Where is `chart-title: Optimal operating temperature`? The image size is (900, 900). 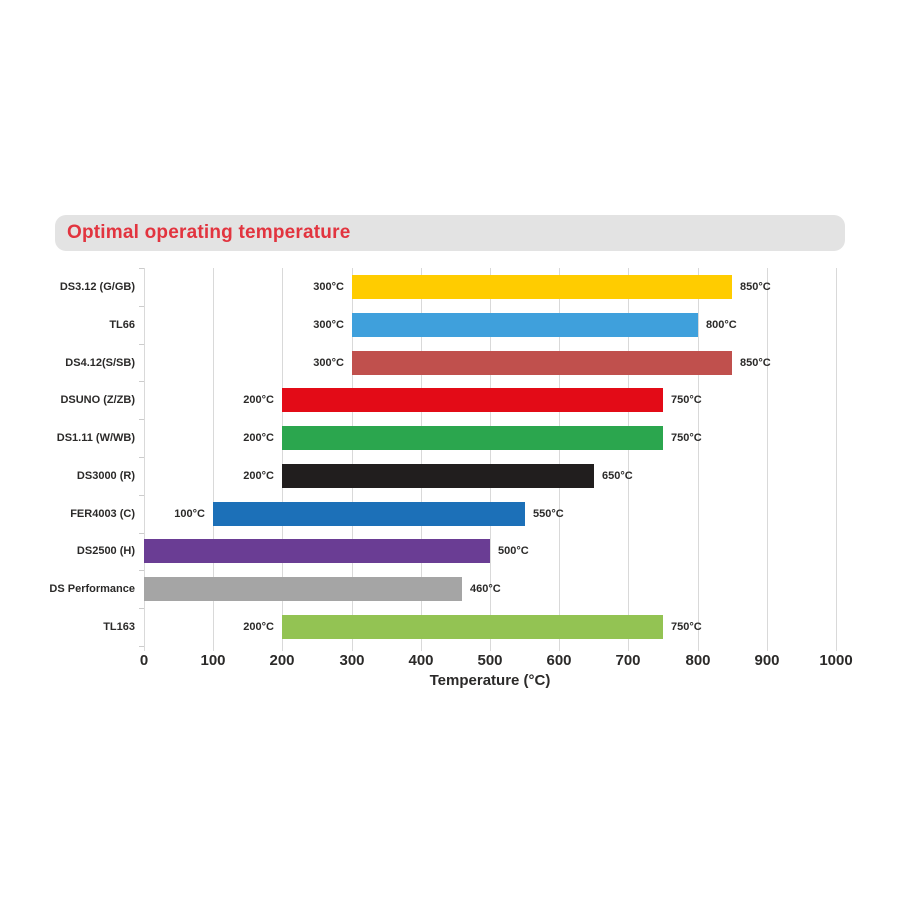
chart-title: Optimal operating temperature is located at coordinates (209, 232).